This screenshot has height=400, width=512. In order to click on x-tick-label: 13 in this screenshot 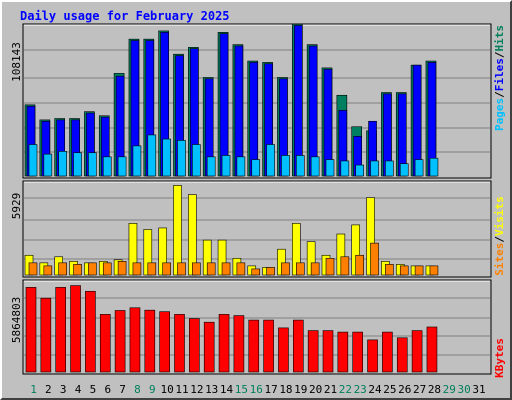, I will do `click(211, 389)`.